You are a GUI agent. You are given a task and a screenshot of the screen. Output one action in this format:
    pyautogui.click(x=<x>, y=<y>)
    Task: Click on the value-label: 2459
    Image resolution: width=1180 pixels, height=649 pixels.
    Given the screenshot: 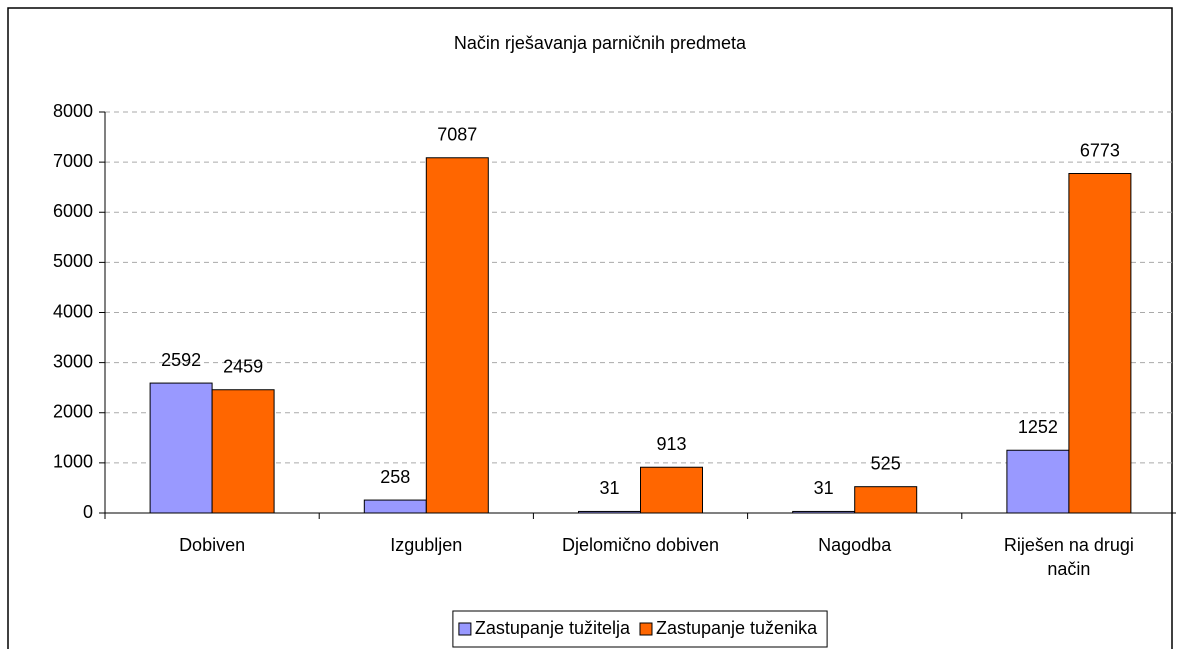 What is the action you would take?
    pyautogui.click(x=243, y=366)
    